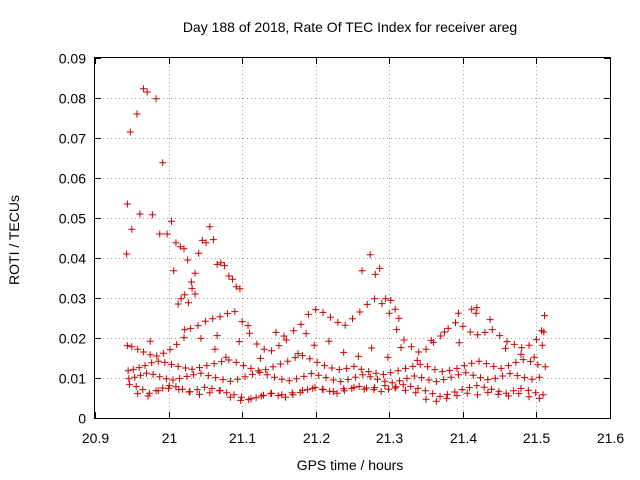 The width and height of the screenshot is (640, 480). What do you see at coordinates (350, 465) in the screenshot?
I see `x-axis-title: GPS time / hours` at bounding box center [350, 465].